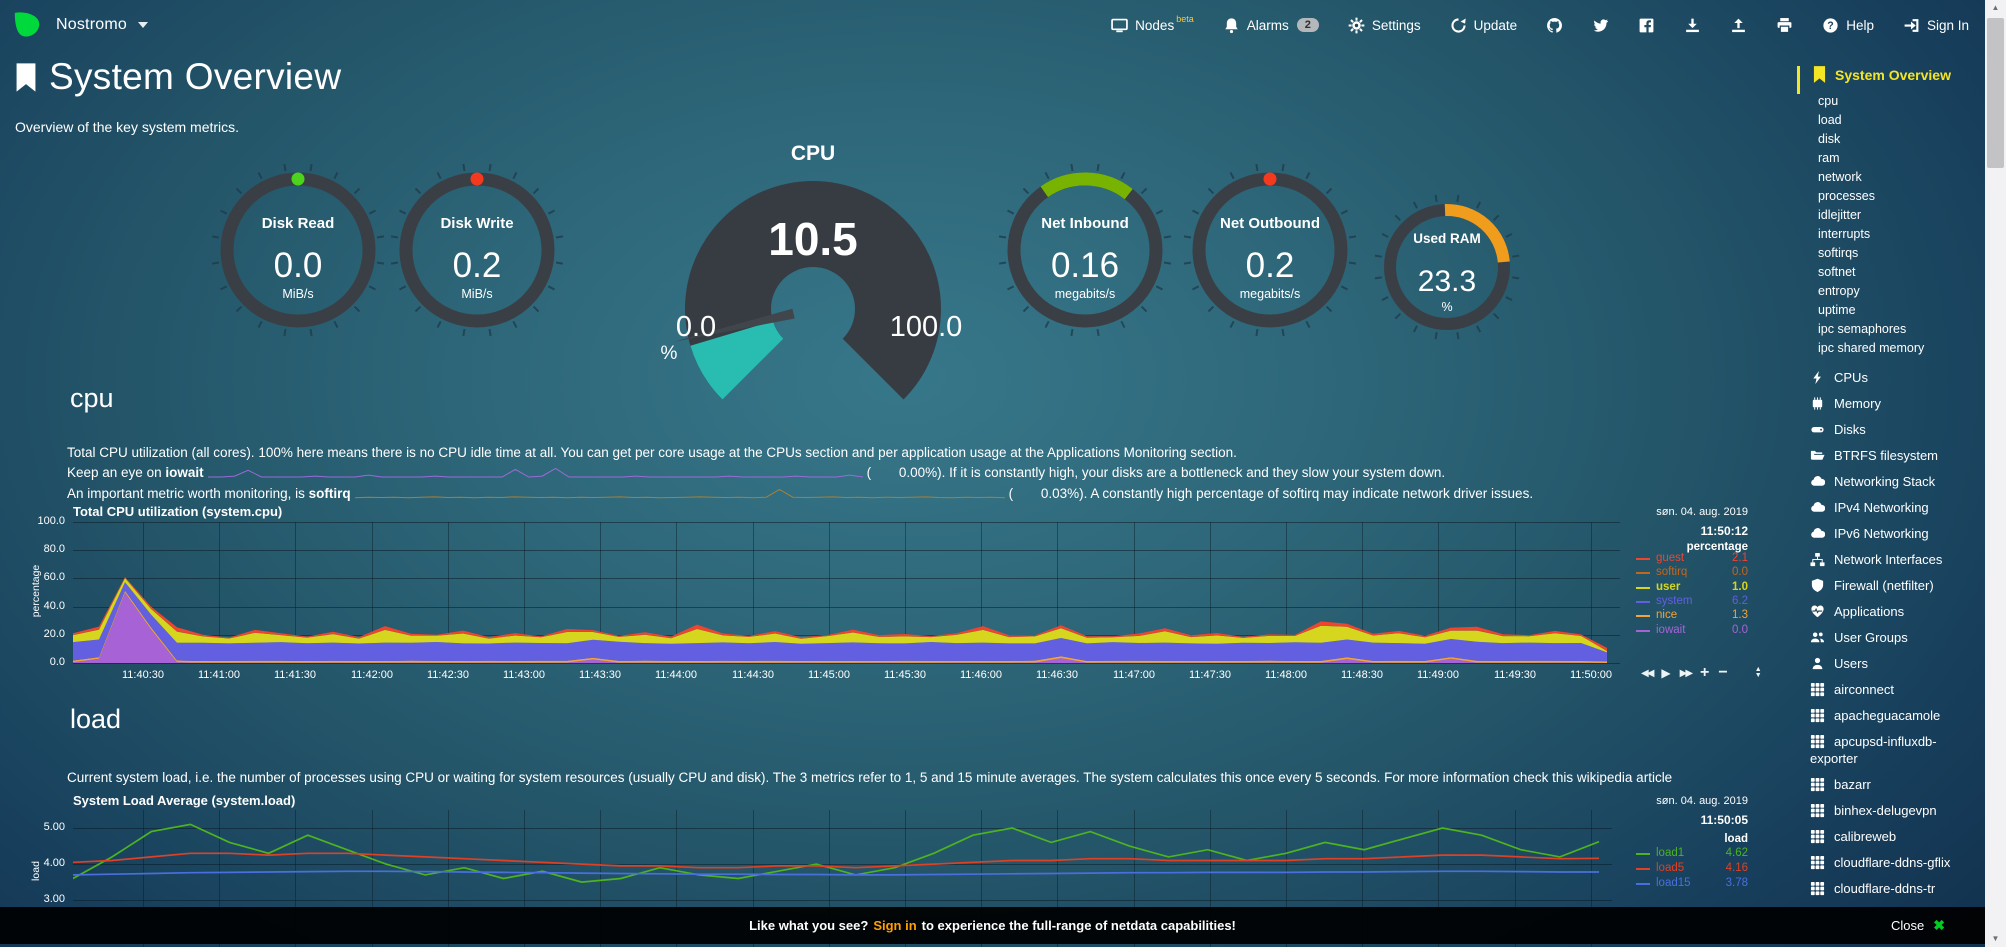 The image size is (2006, 947). I want to click on legend-row-softirq: softirq 0.0, so click(1689, 573).